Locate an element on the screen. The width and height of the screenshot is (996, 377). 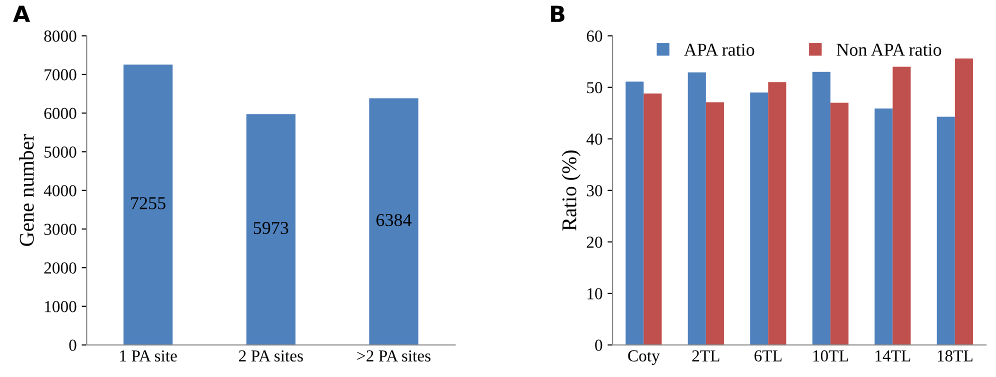
legend-label: APA ratio is located at coordinates (719, 50).